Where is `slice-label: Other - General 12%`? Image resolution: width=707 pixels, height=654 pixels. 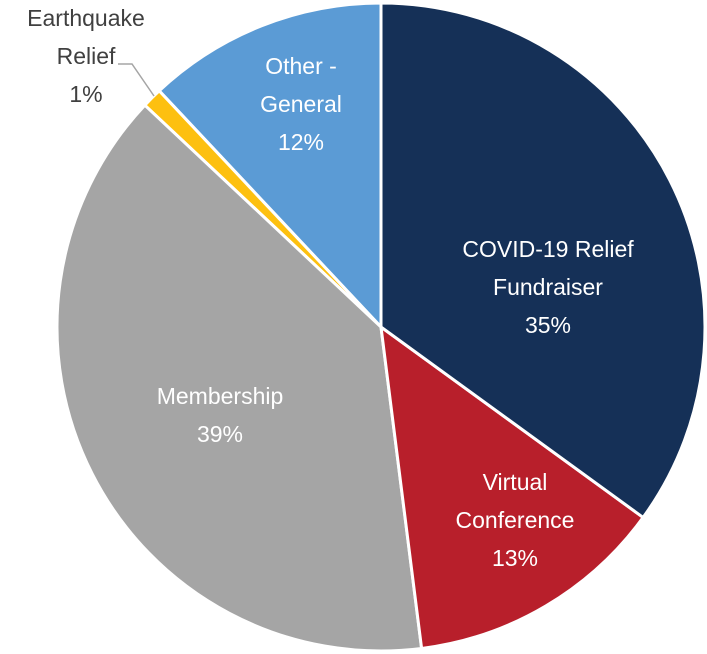
slice-label: Other - General 12% is located at coordinates (301, 104).